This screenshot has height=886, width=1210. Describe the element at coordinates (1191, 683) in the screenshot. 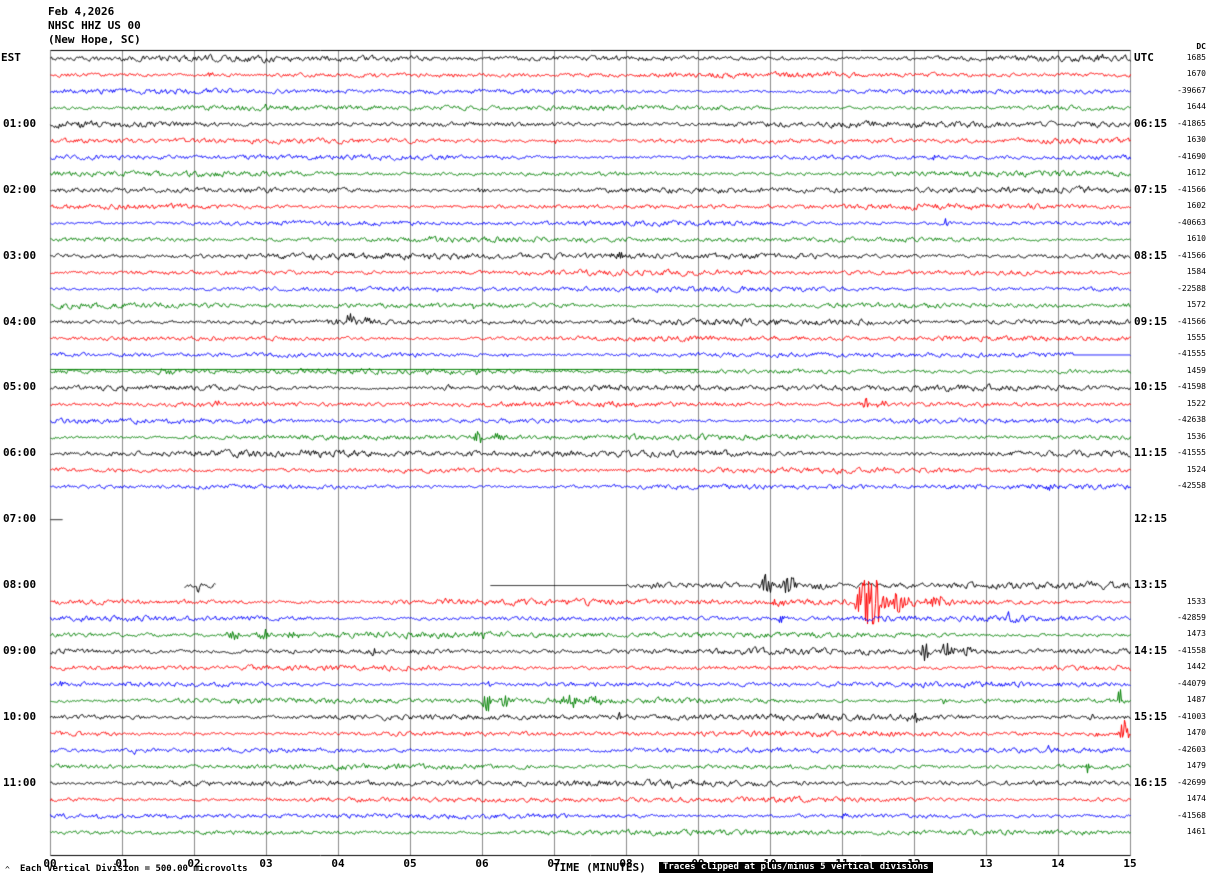

I see `dc-offset-value: -44079` at that location.